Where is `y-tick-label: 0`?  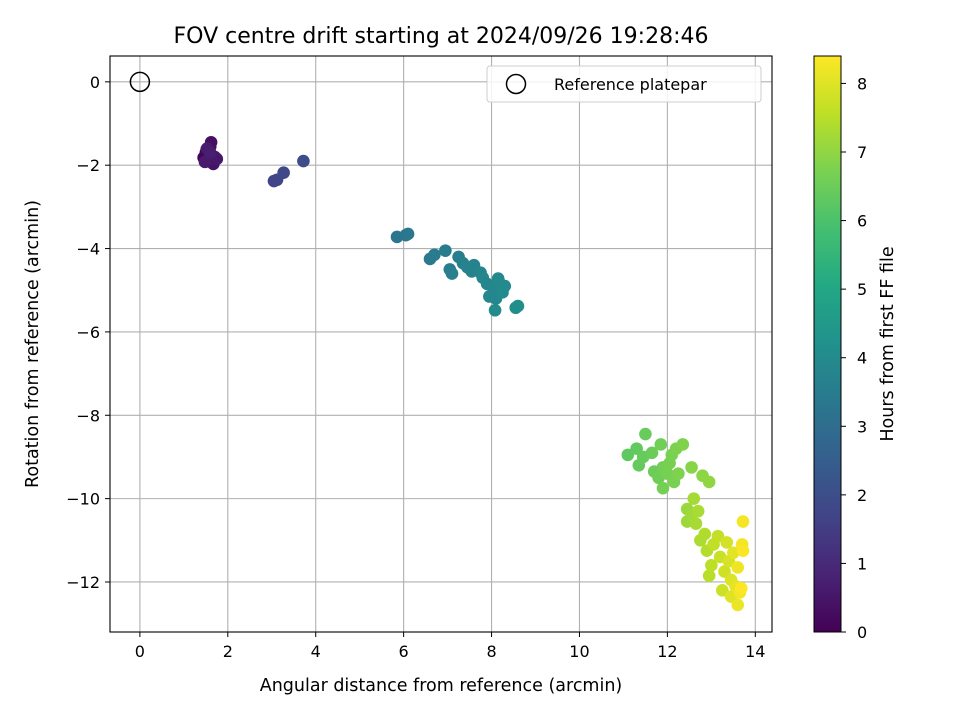 y-tick-label: 0 is located at coordinates (95, 82).